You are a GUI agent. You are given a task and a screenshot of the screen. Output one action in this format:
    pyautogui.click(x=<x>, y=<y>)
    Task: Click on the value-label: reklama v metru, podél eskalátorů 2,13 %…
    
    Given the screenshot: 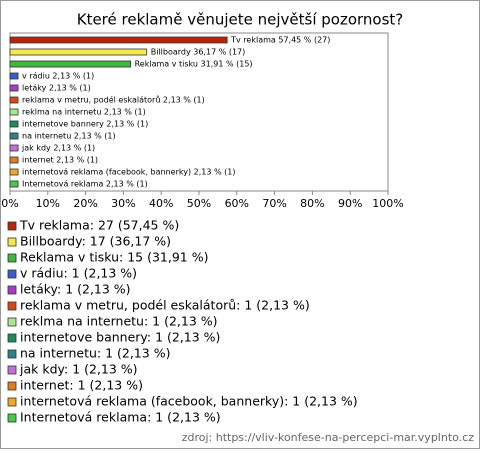 What is the action you would take?
    pyautogui.click(x=113, y=100)
    